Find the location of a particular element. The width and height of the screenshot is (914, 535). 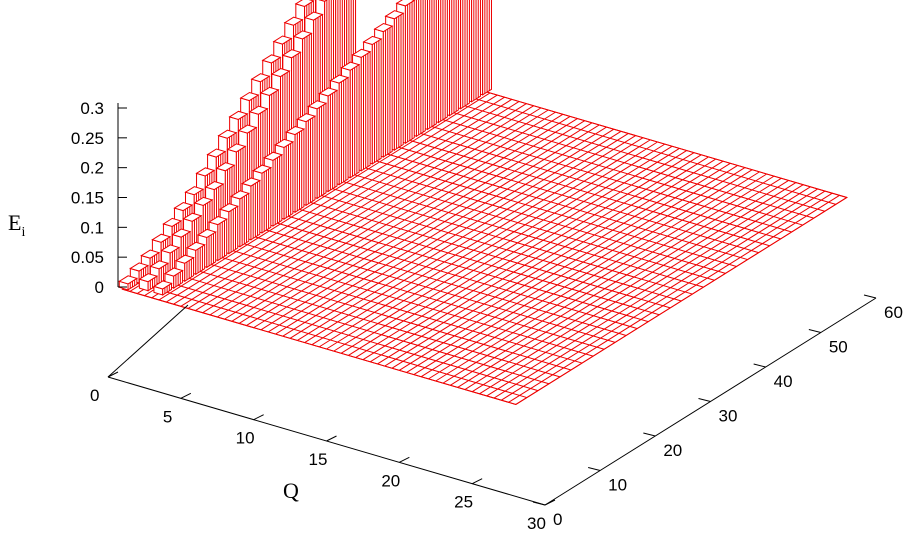

x-axis-title: Q is located at coordinates (291, 490).